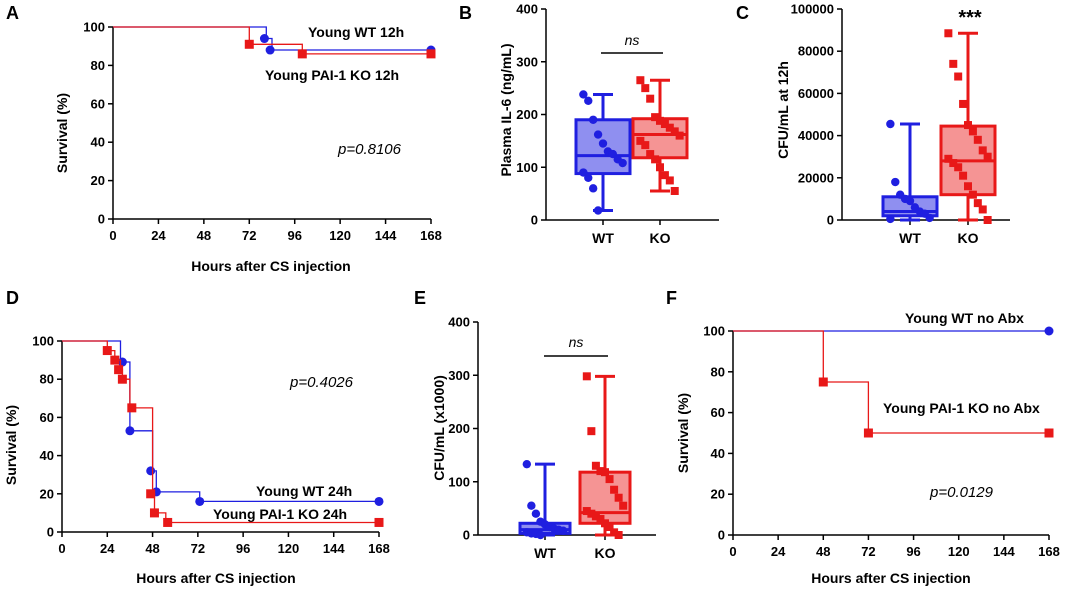 This screenshot has width=1065, height=590. What do you see at coordinates (356, 32) in the screenshot?
I see `legend-label-wt-12h: Young WT 12h` at bounding box center [356, 32].